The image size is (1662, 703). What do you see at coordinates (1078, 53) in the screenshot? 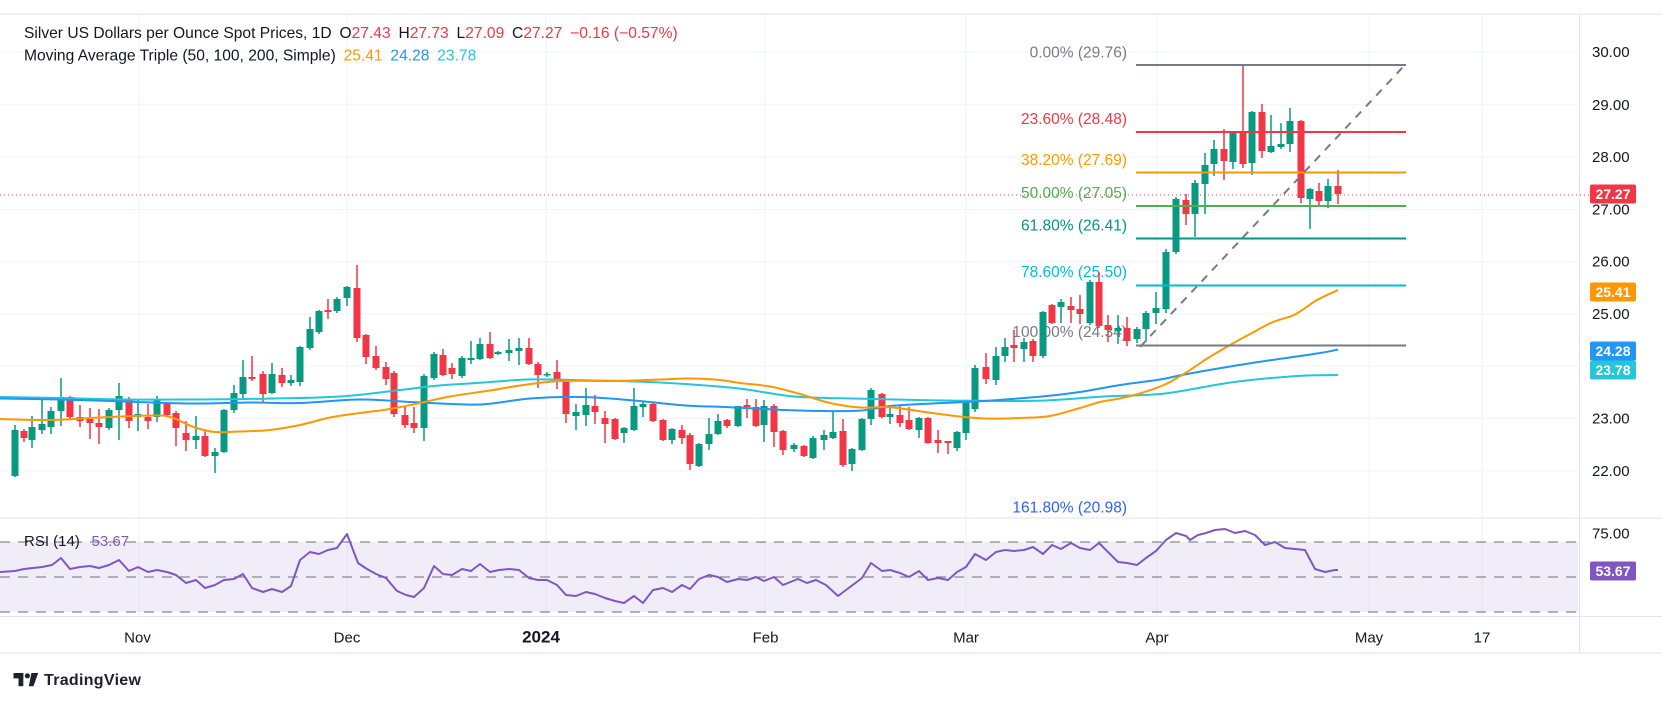
I see `svg-text: 0.00% (29.76)` at bounding box center [1078, 53].